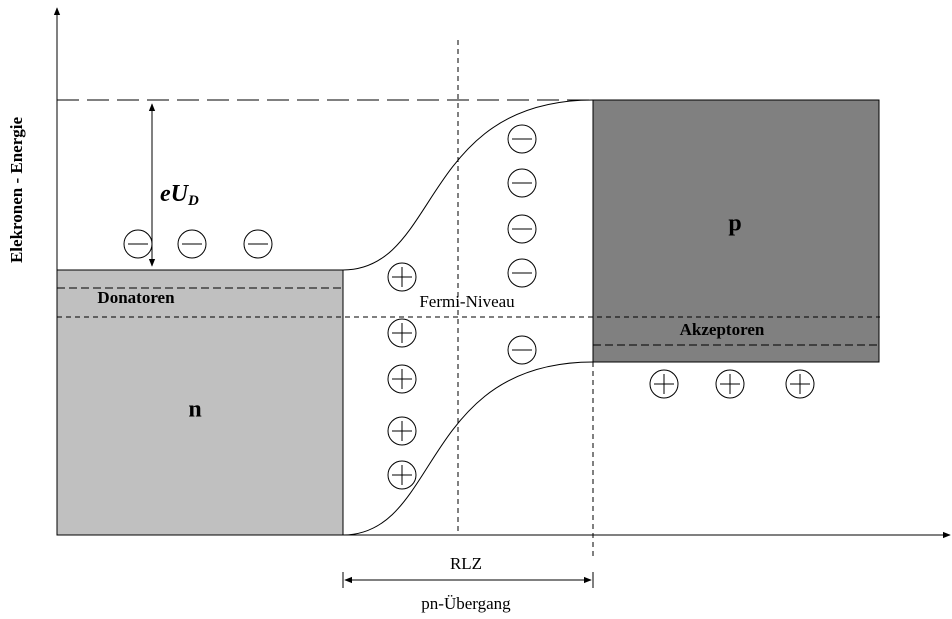  I want to click on n-region, so click(200, 402).